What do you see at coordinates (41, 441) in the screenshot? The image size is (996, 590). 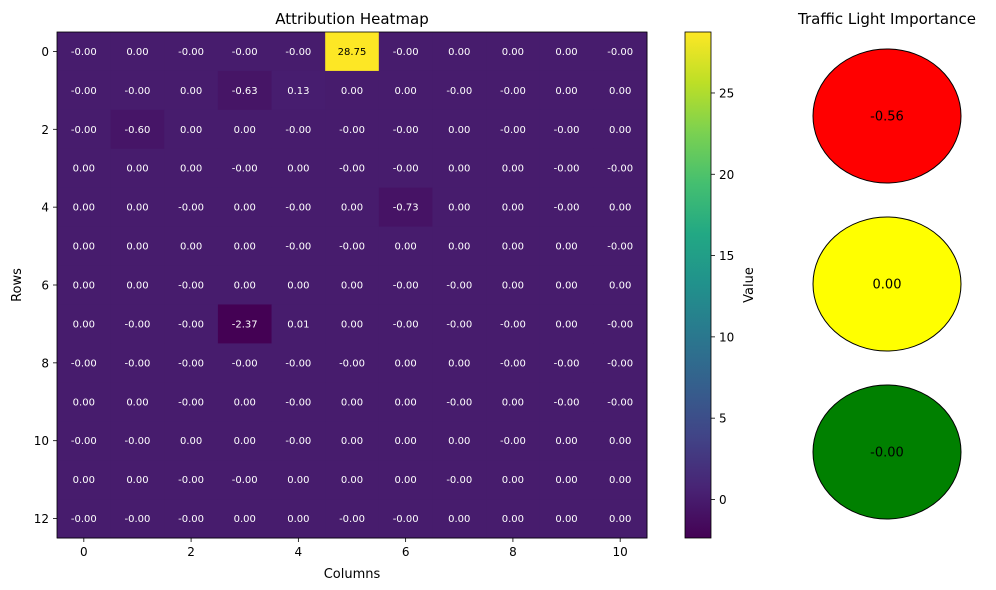 I see `y-tick-label: 10` at bounding box center [41, 441].